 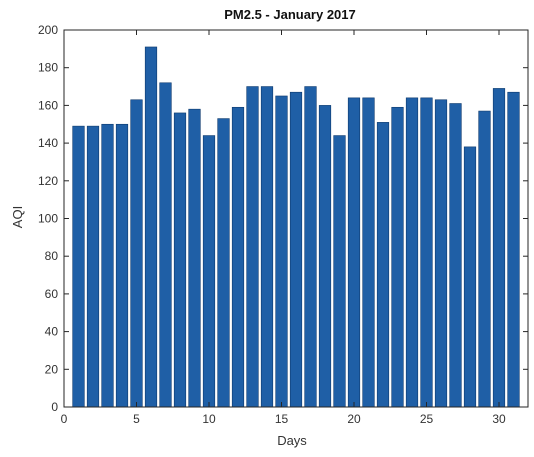 I want to click on x-tick-label: 5, so click(x=136, y=419).